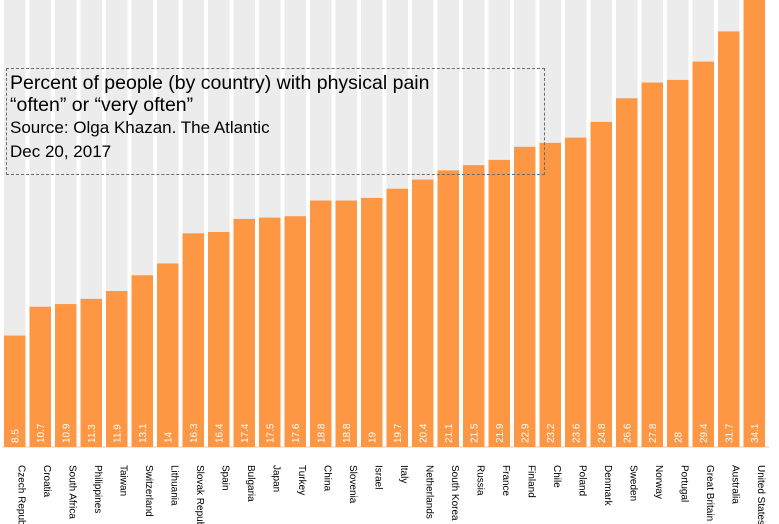  I want to click on chart-date: Dec 20, 2017, so click(61, 151).